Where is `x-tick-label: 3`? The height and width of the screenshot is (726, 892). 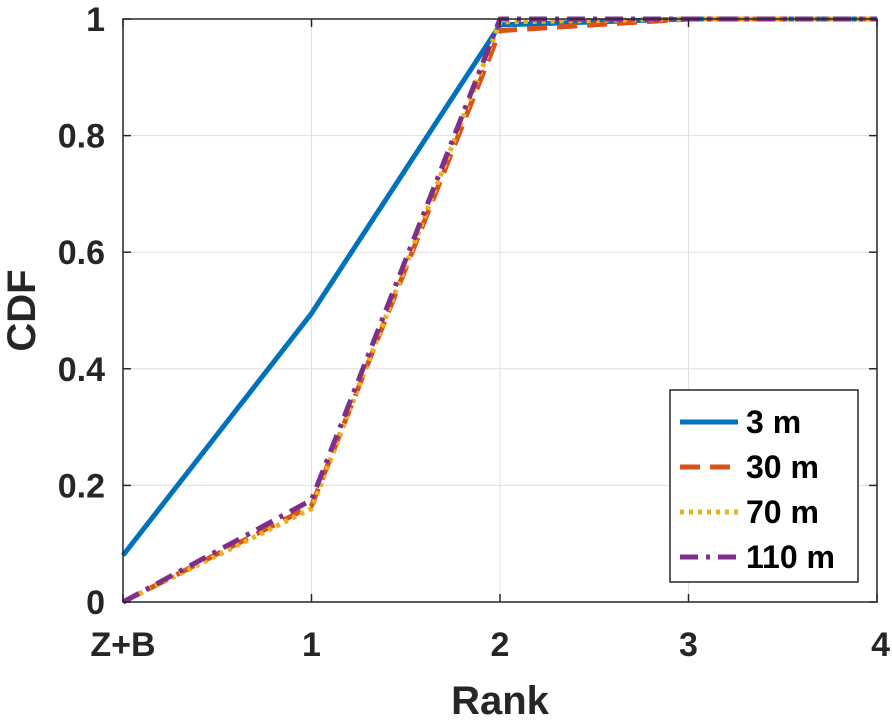
x-tick-label: 3 is located at coordinates (688, 645).